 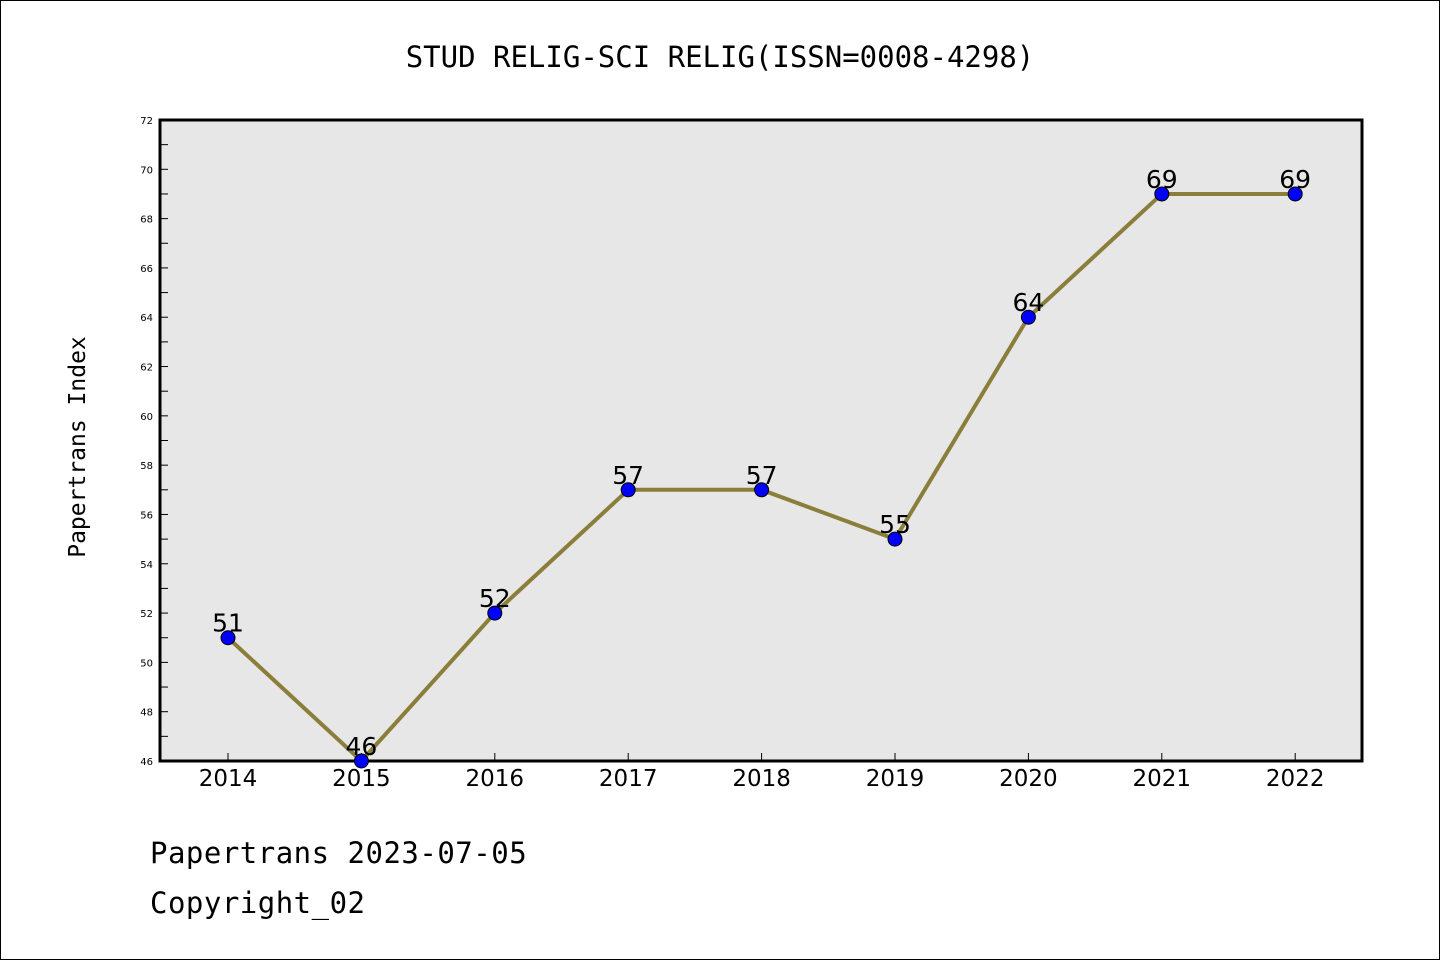 I want to click on y-tick-label: 52, so click(x=146, y=614).